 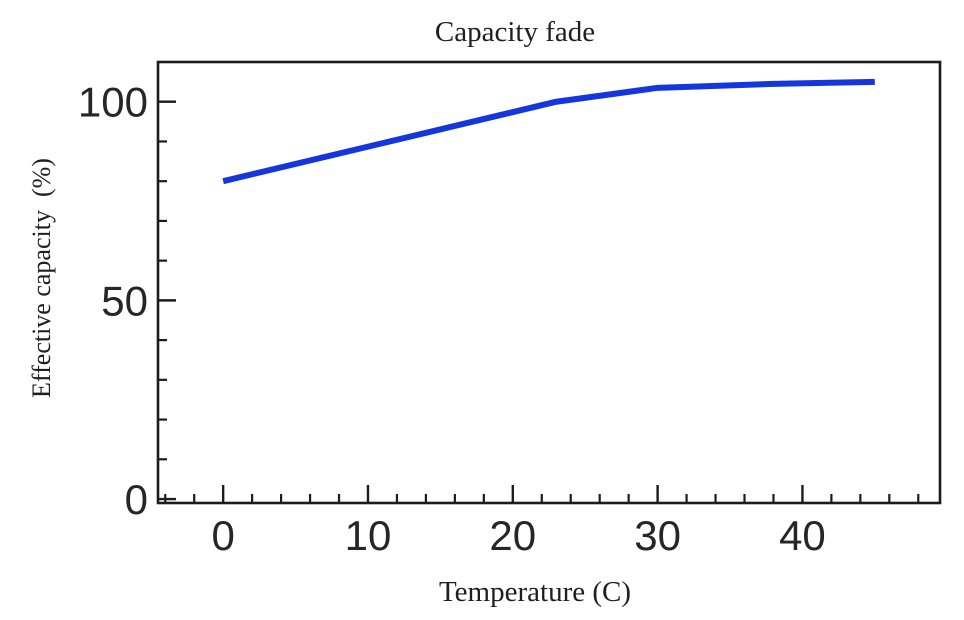 What do you see at coordinates (548, 131) in the screenshot?
I see `capacity-line` at bounding box center [548, 131].